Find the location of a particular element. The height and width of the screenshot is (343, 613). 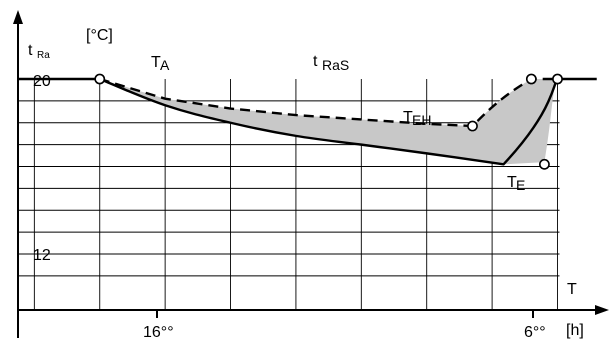

marker-label-te-sub: E is located at coordinates (520, 185).